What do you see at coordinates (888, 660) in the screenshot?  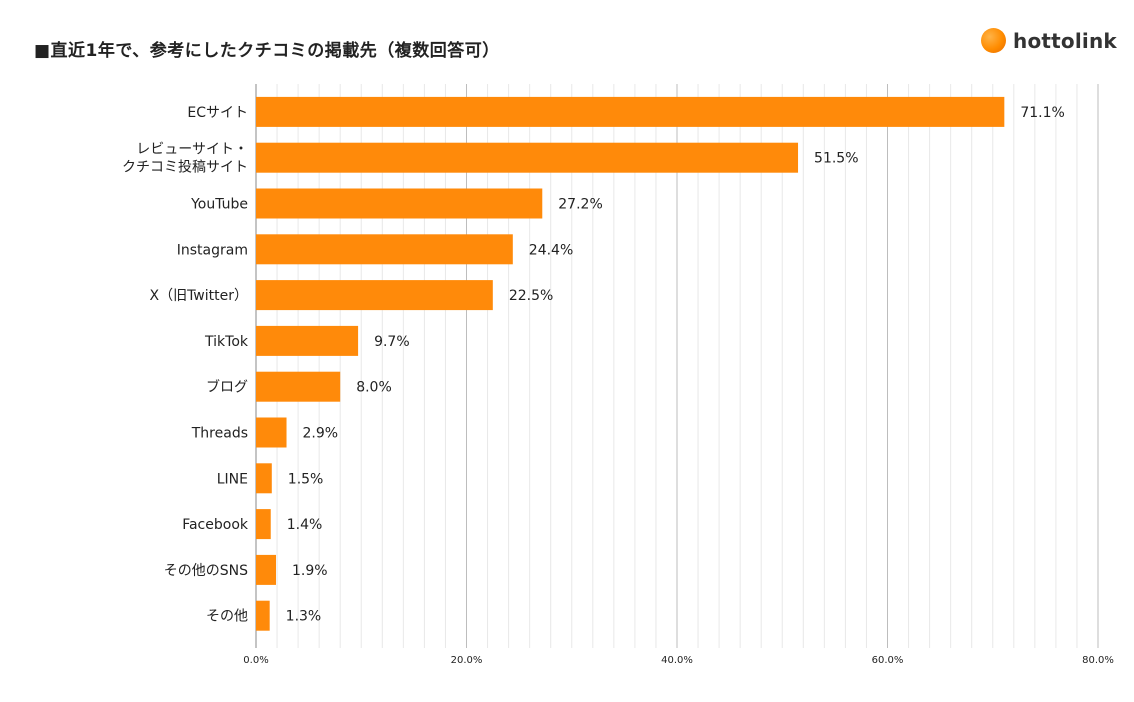 I see `x-tick-label: 60.0%` at bounding box center [888, 660].